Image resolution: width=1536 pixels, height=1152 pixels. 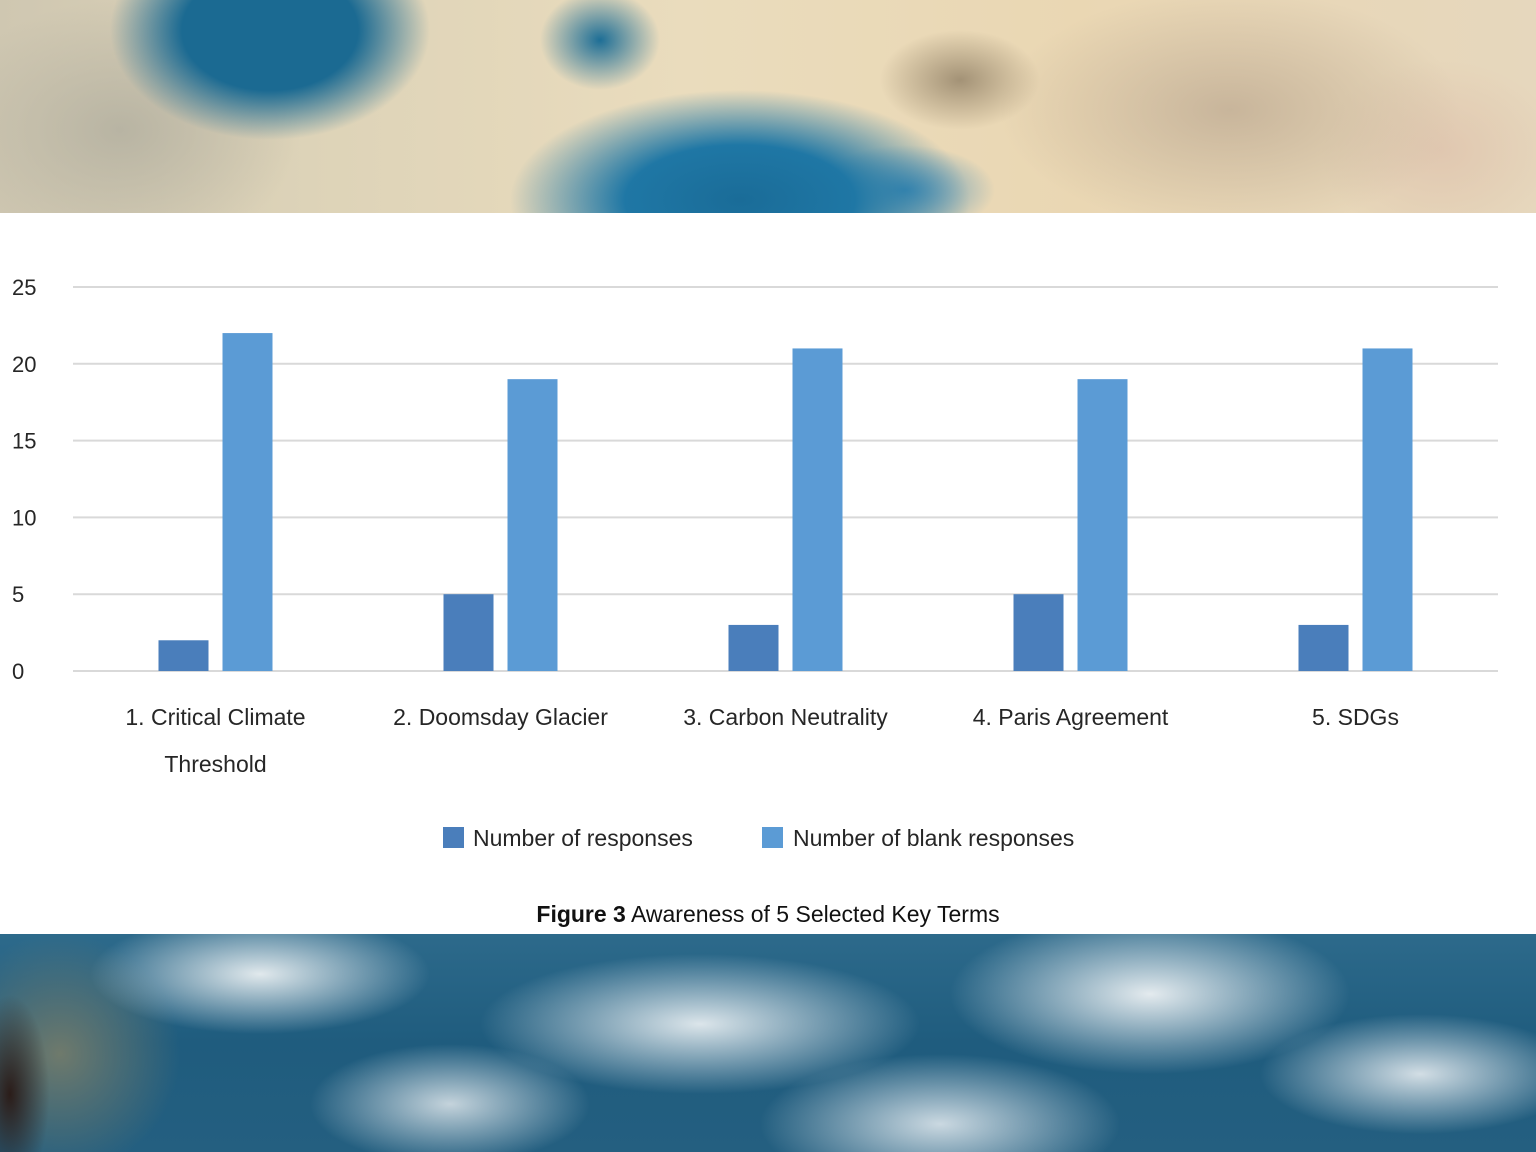 What do you see at coordinates (815, 914) in the screenshot?
I see `figure-caption-text: Awareness of 5 Selected Key Terms` at bounding box center [815, 914].